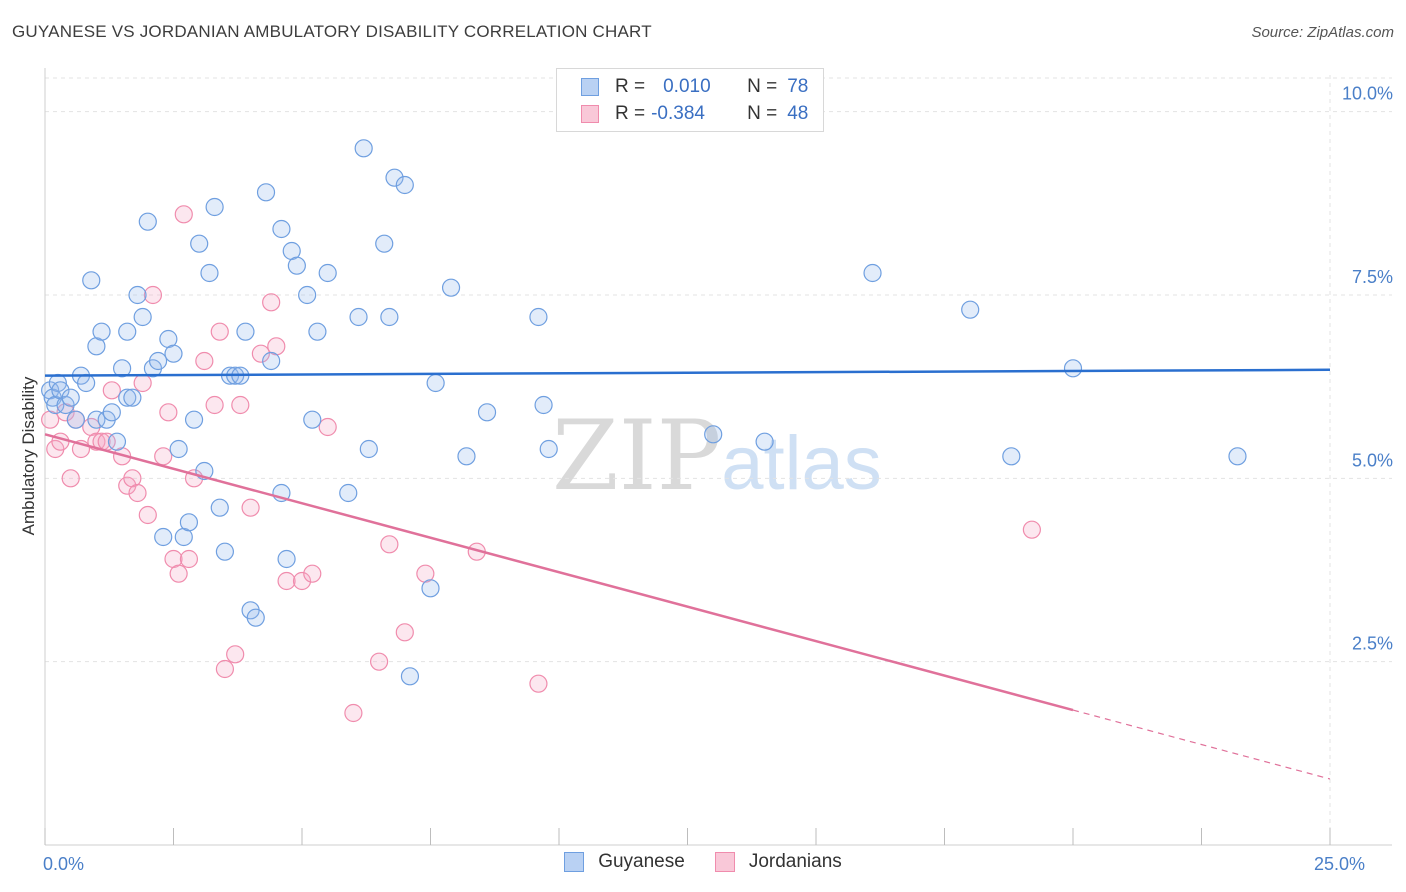  Describe the element at coordinates (678, 113) in the screenshot. I see `legend-r-value: -0.384` at that location.